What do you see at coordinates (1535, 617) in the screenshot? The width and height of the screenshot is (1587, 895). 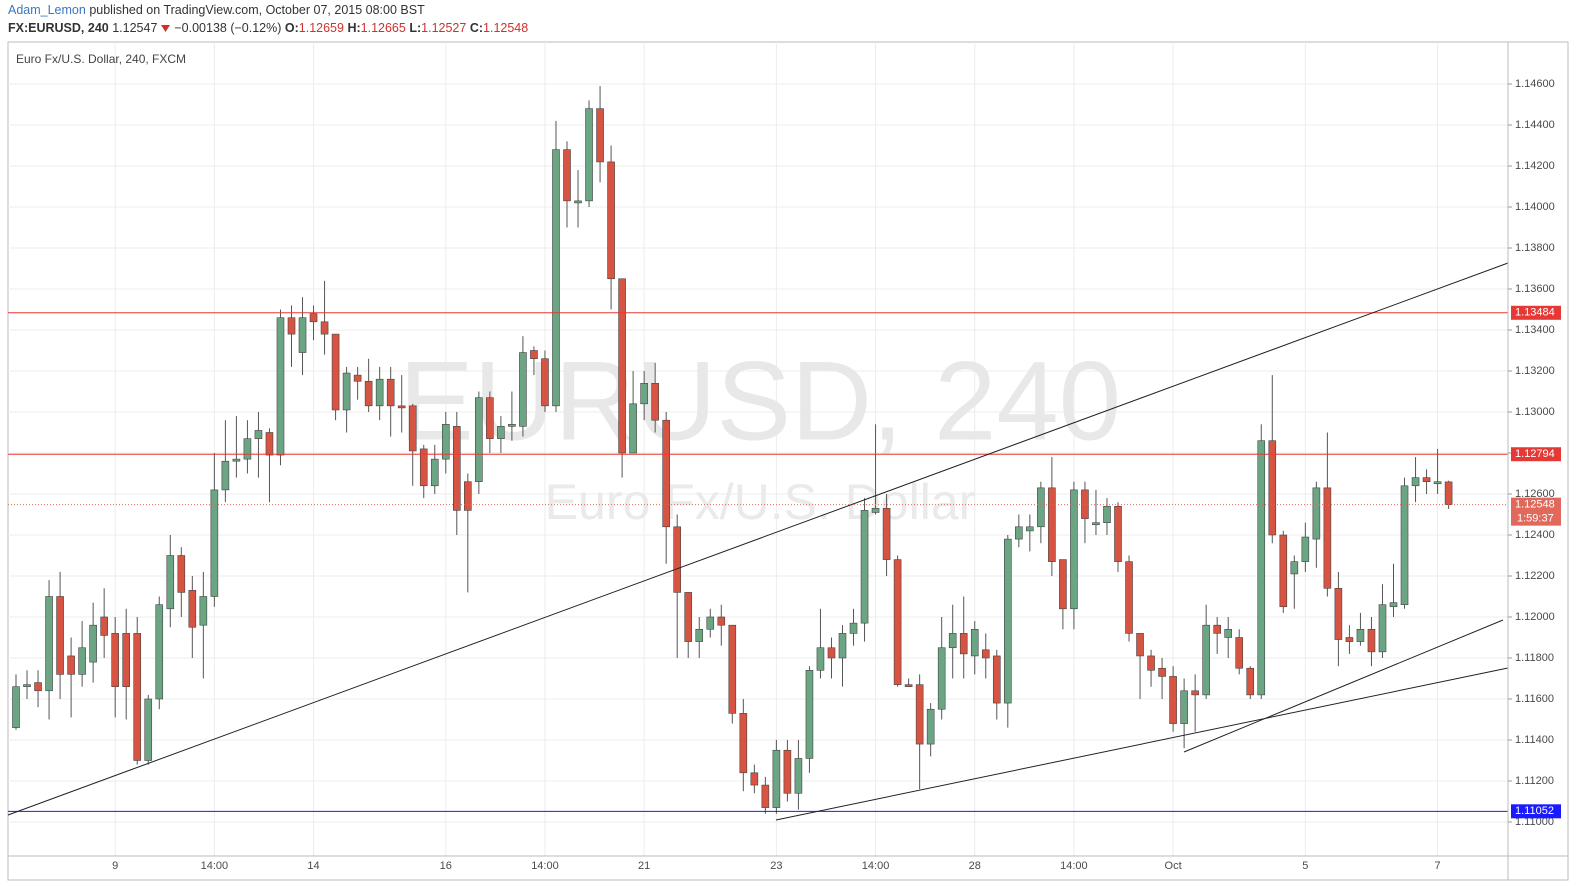 I see `y-tick-label: 1.12000` at bounding box center [1535, 617].